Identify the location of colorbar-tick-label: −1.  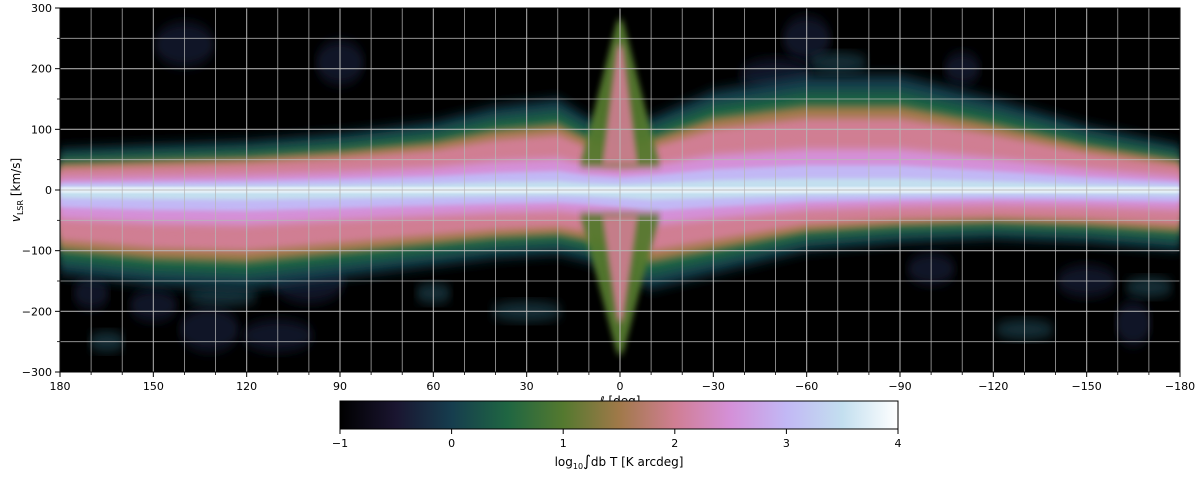
(340, 443).